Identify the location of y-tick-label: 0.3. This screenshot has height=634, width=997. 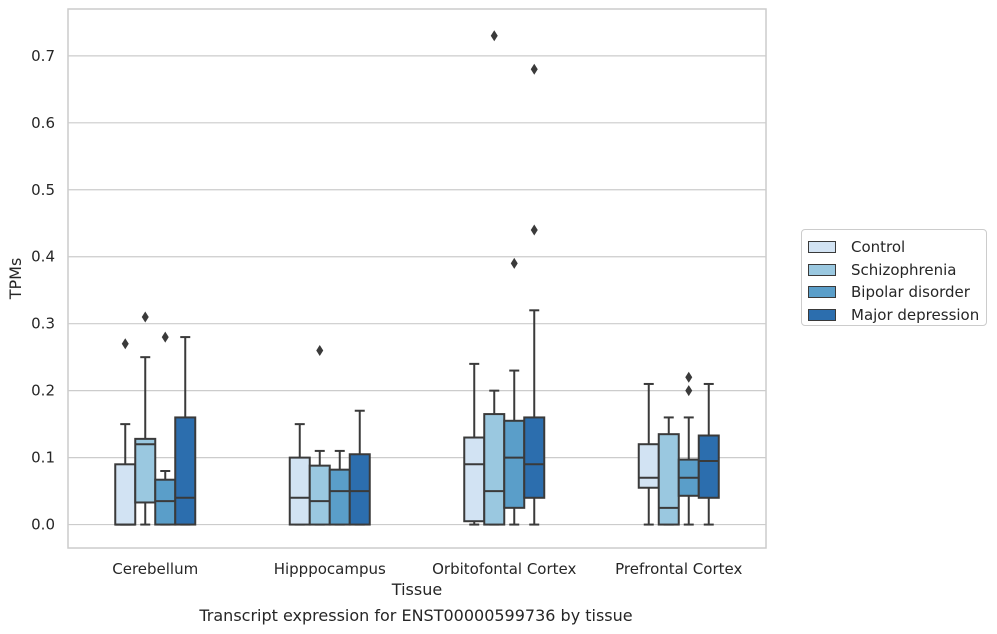
(43, 324).